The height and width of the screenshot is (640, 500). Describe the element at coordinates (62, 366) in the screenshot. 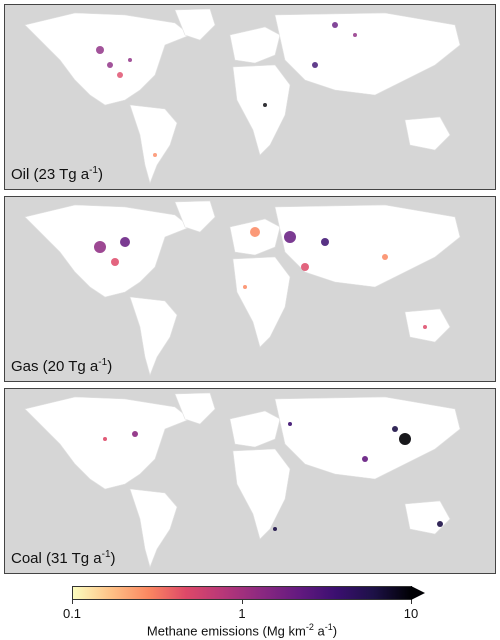

I see `gas-panel-label: Gas (20 Tg a-1)` at that location.